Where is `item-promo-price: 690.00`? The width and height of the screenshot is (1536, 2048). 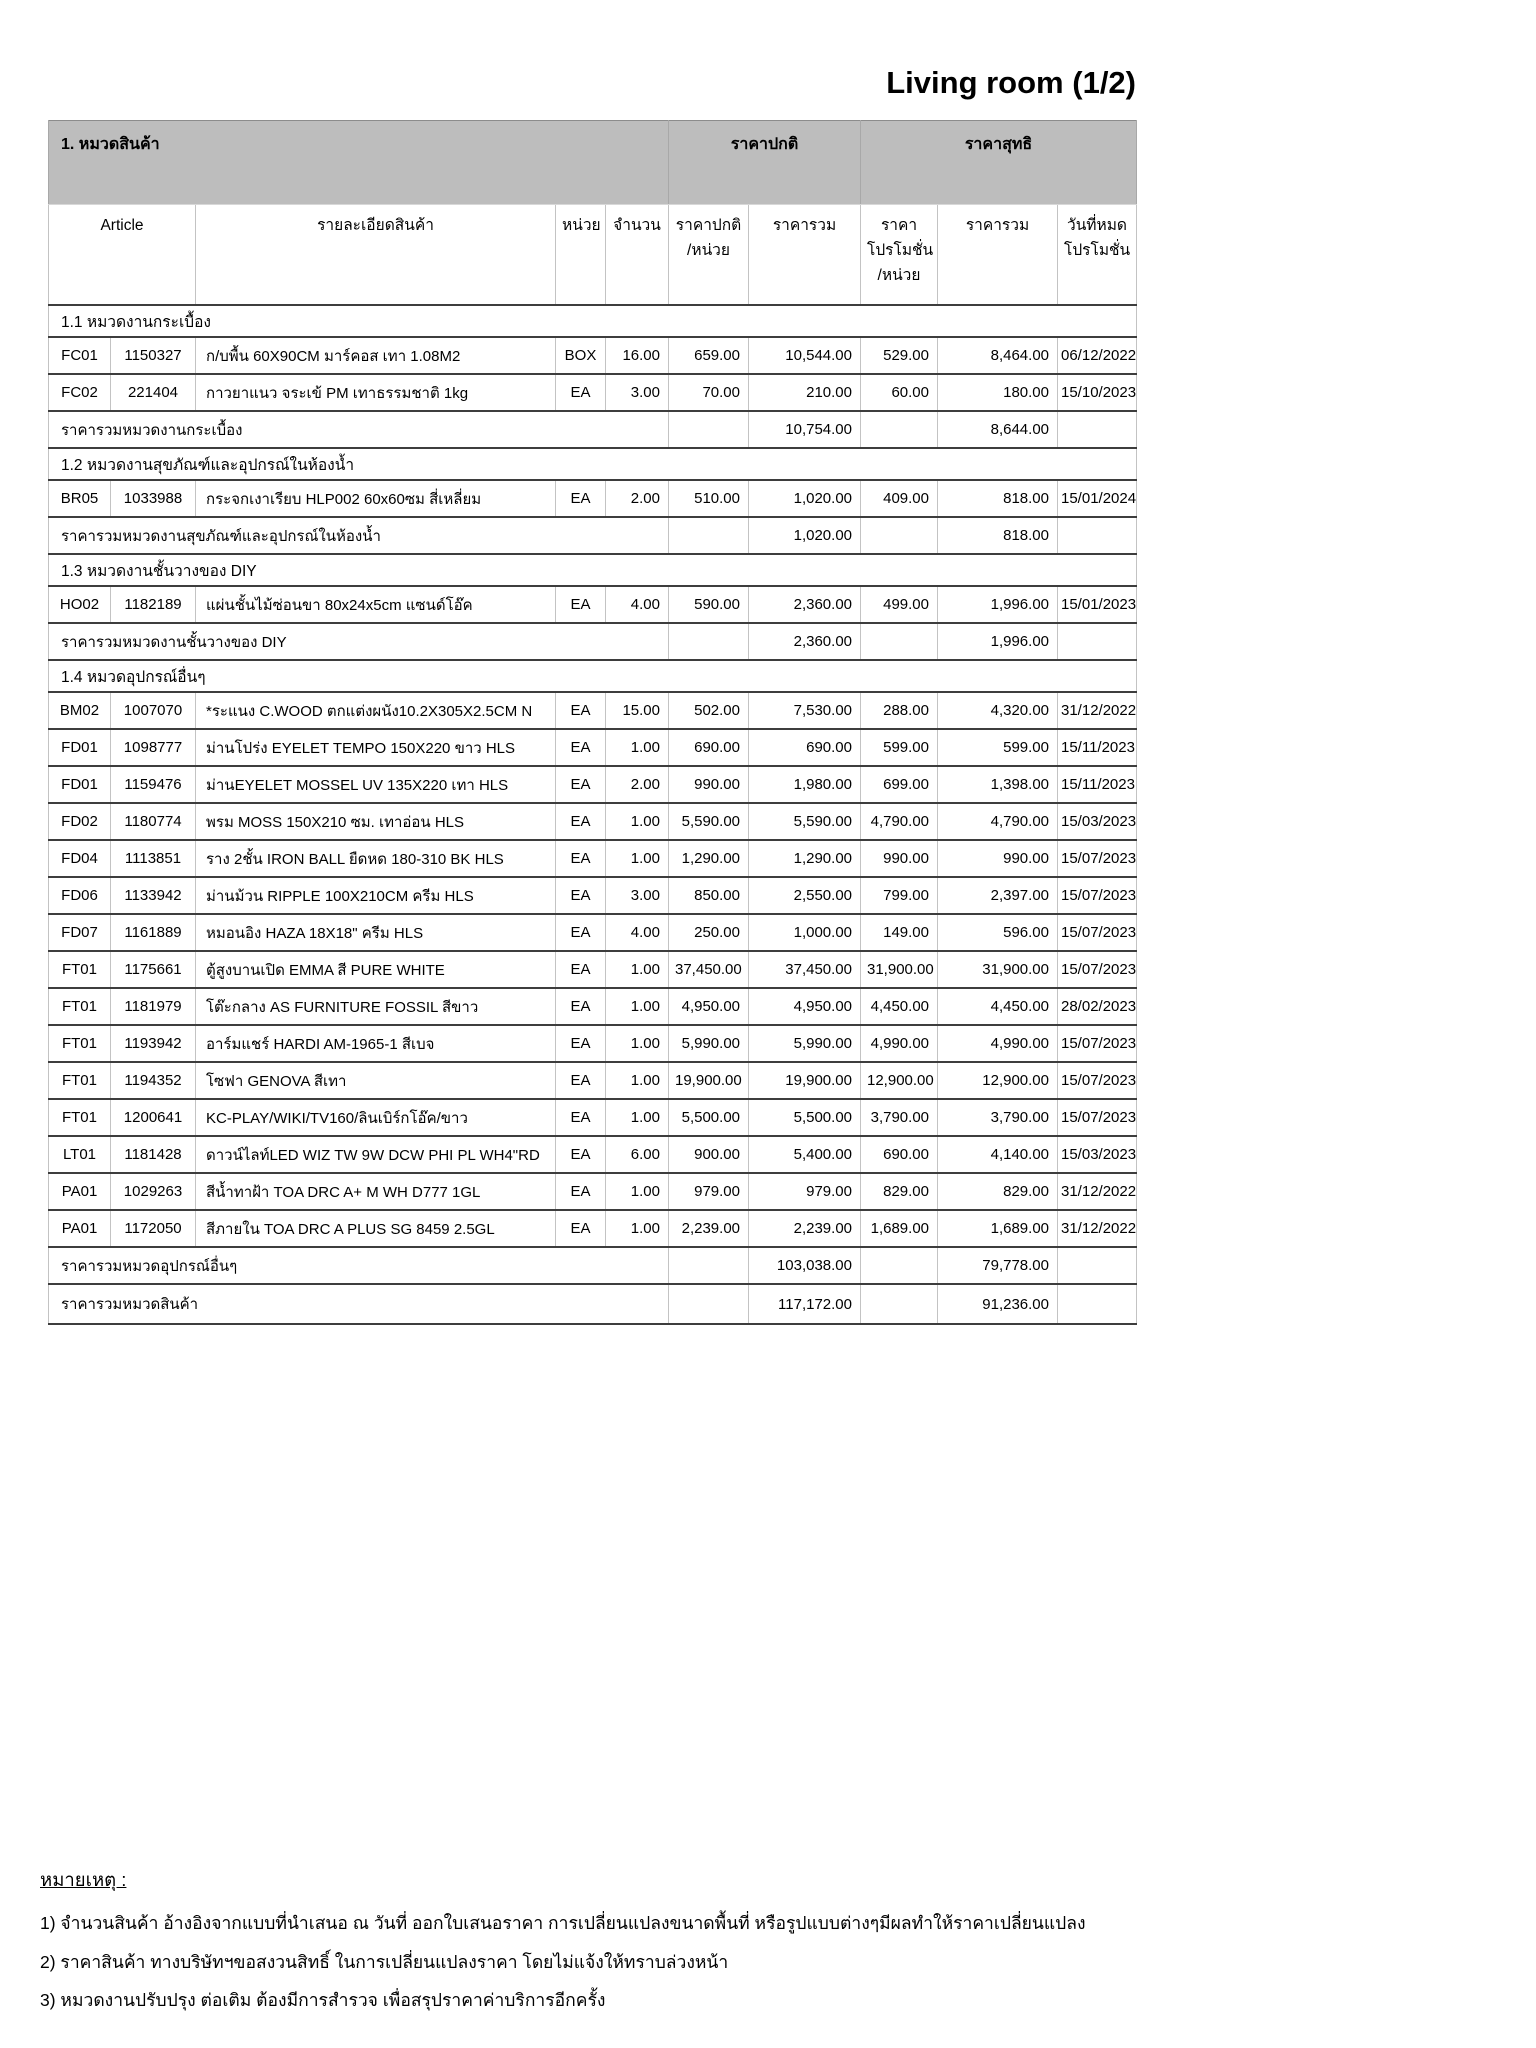
item-promo-price: 690.00 is located at coordinates (899, 1154).